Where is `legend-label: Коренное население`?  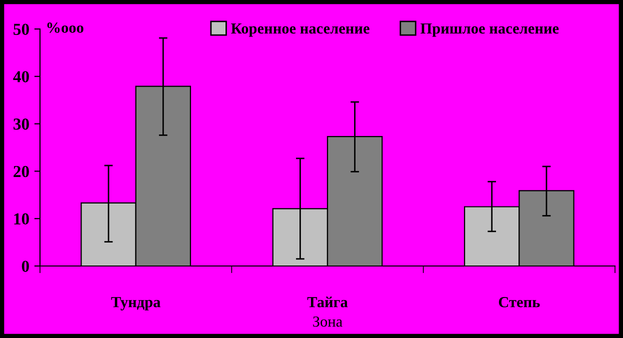
legend-label: Коренное население is located at coordinates (300, 30).